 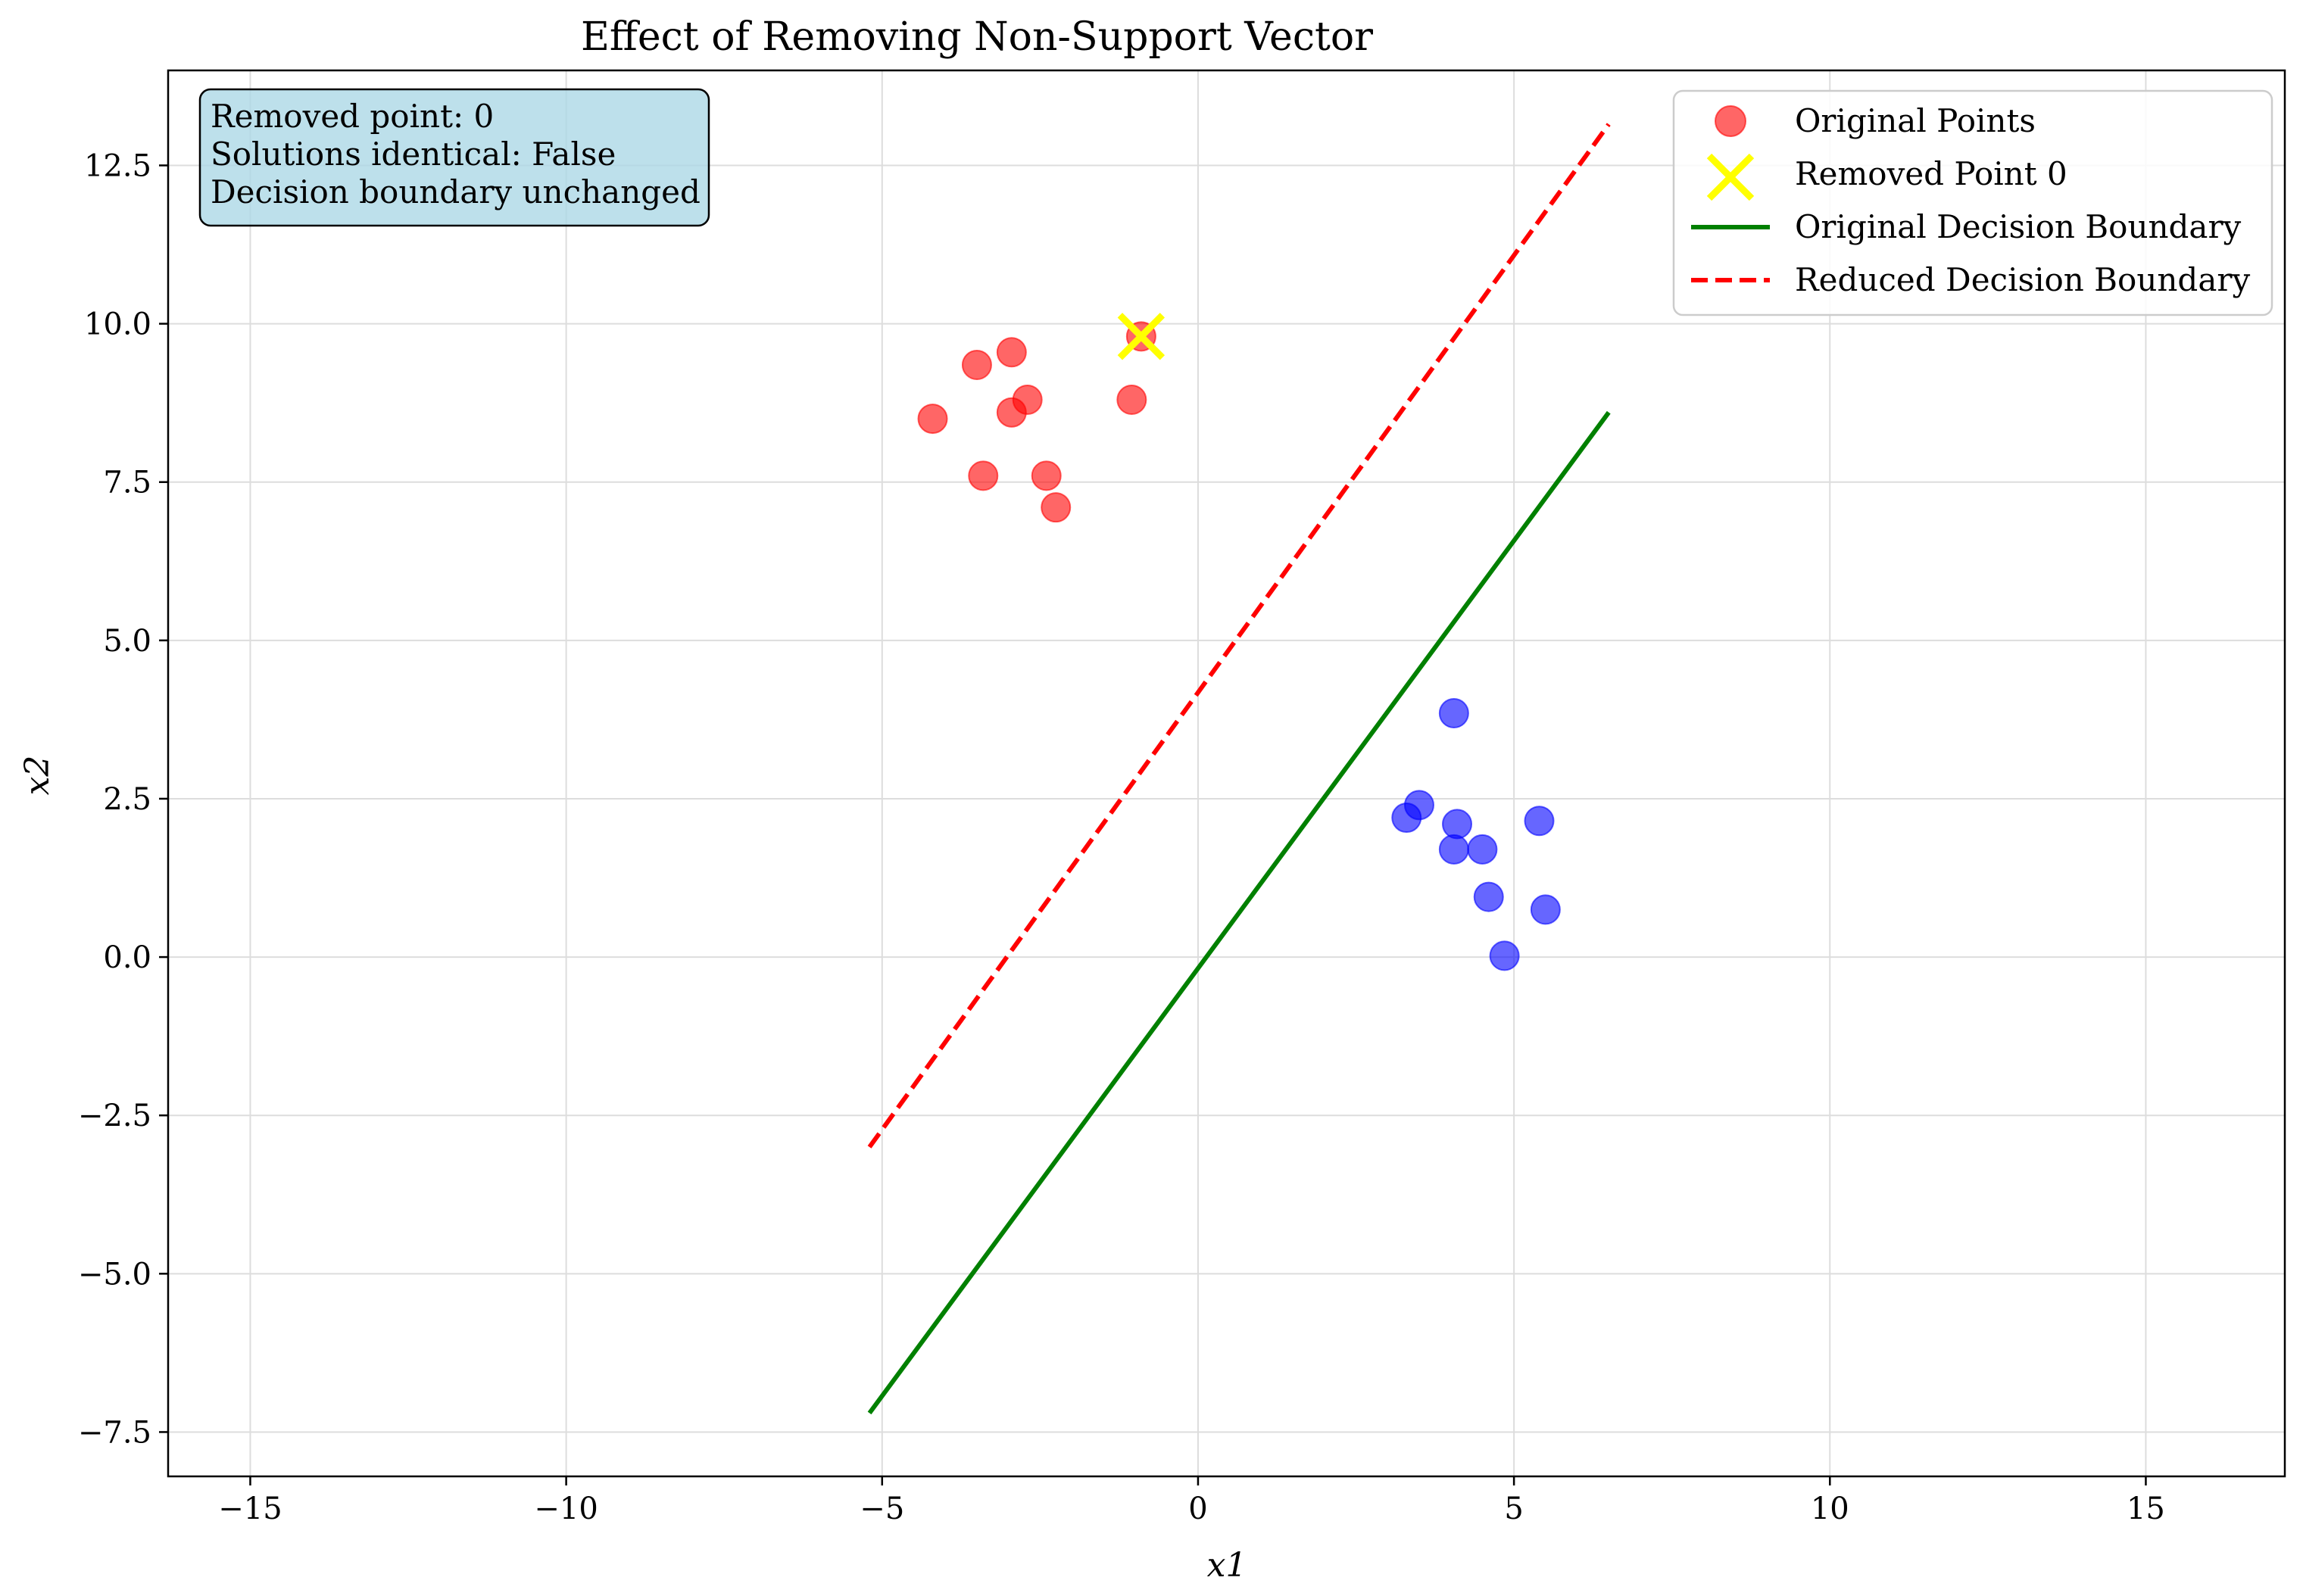 I want to click on legend-swatch-original-points, so click(x=1730, y=121).